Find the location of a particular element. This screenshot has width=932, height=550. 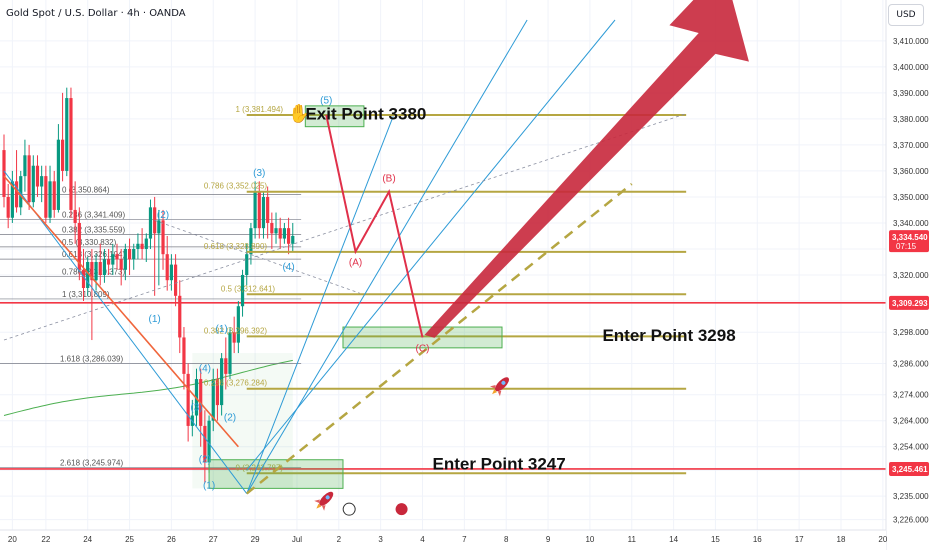

price-tick-label: 3,254.000 is located at coordinates (911, 447).